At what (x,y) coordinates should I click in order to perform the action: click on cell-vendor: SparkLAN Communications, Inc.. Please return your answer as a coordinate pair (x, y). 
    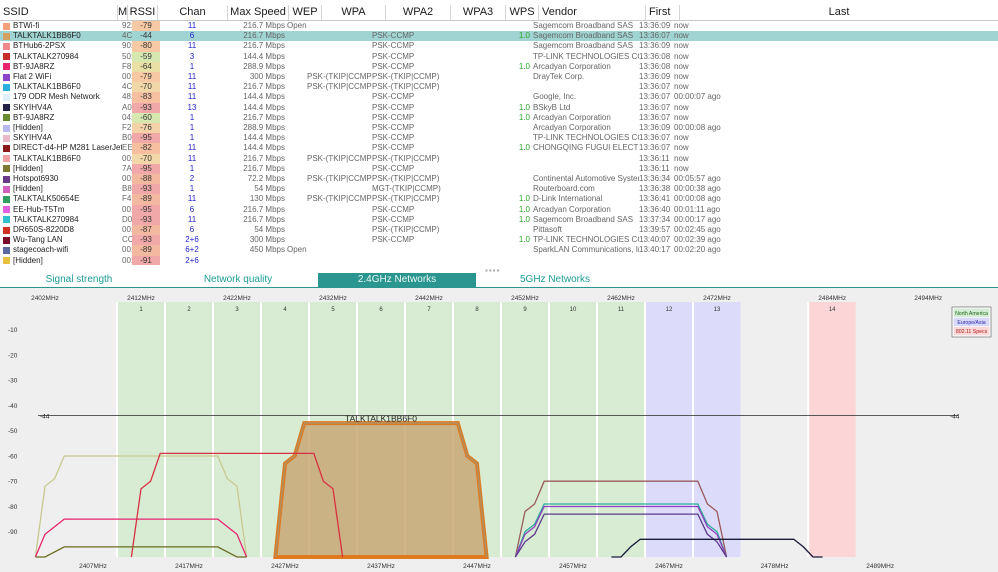
    Looking at the image, I should click on (586, 250).